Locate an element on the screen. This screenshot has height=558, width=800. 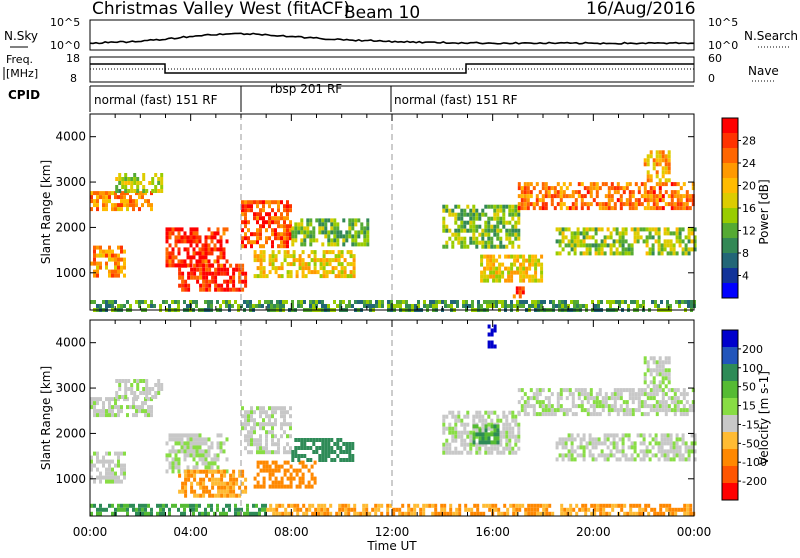
cpid-segment-2: rbsp 201 RF is located at coordinates (306, 89).